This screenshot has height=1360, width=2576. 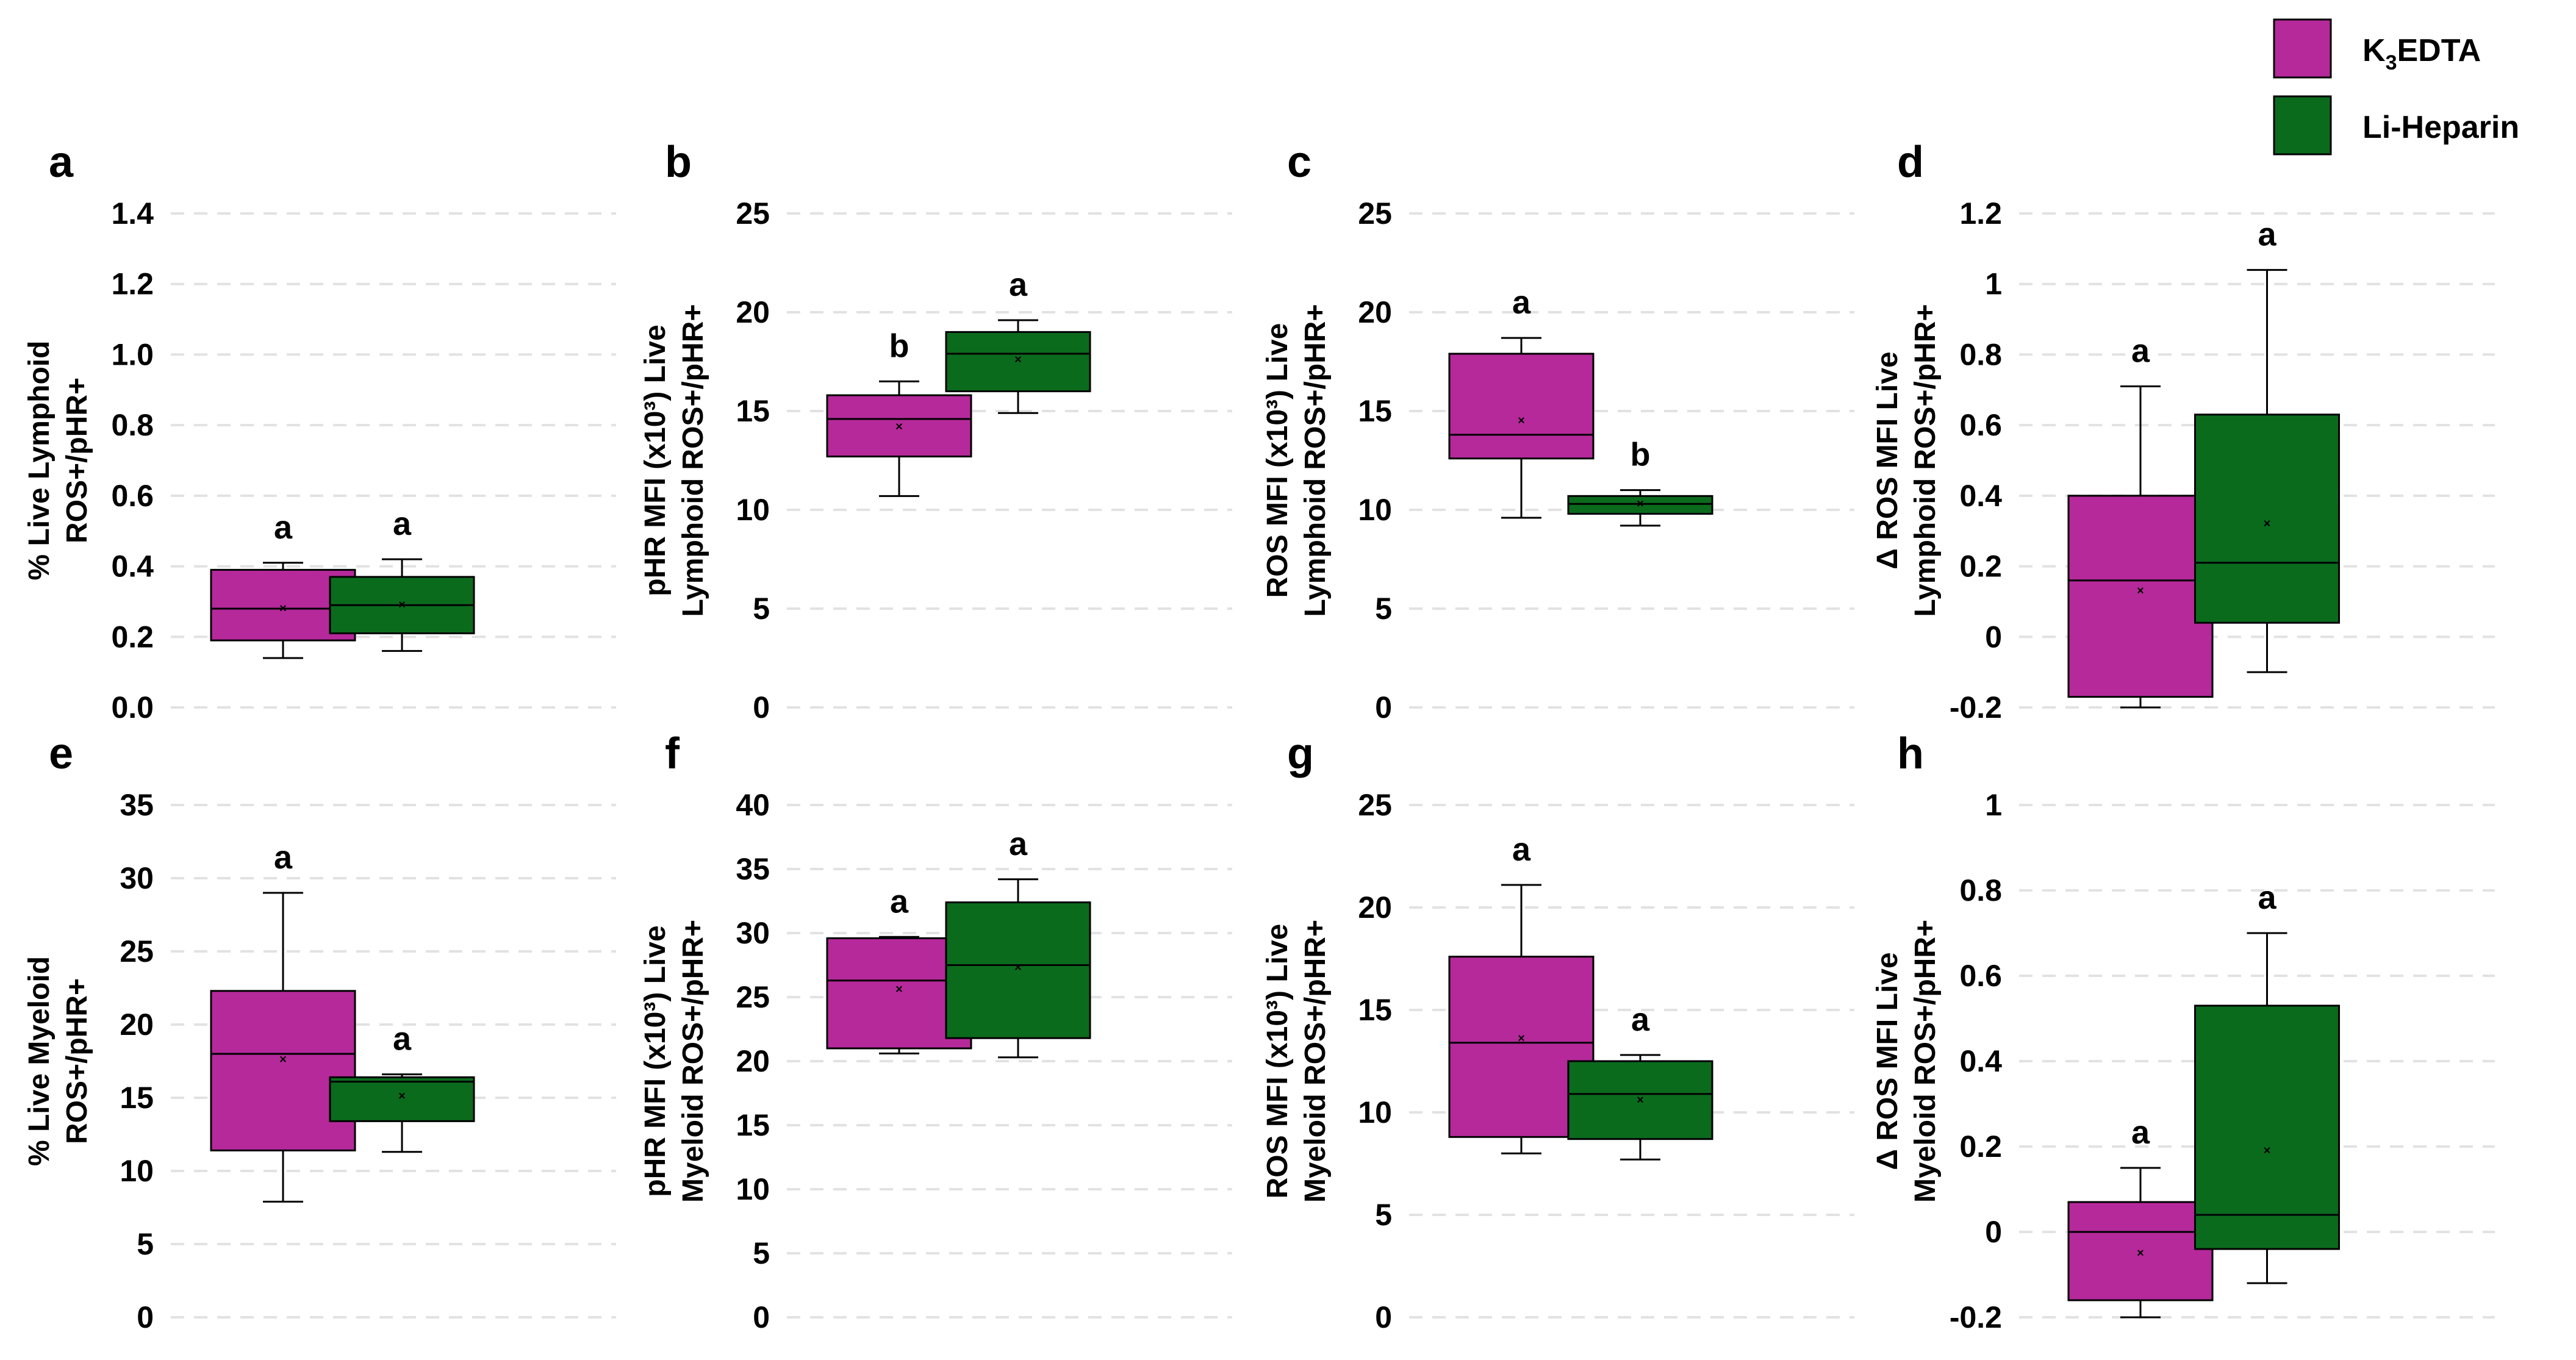 What do you see at coordinates (61, 753) in the screenshot?
I see `panel-letter: e` at bounding box center [61, 753].